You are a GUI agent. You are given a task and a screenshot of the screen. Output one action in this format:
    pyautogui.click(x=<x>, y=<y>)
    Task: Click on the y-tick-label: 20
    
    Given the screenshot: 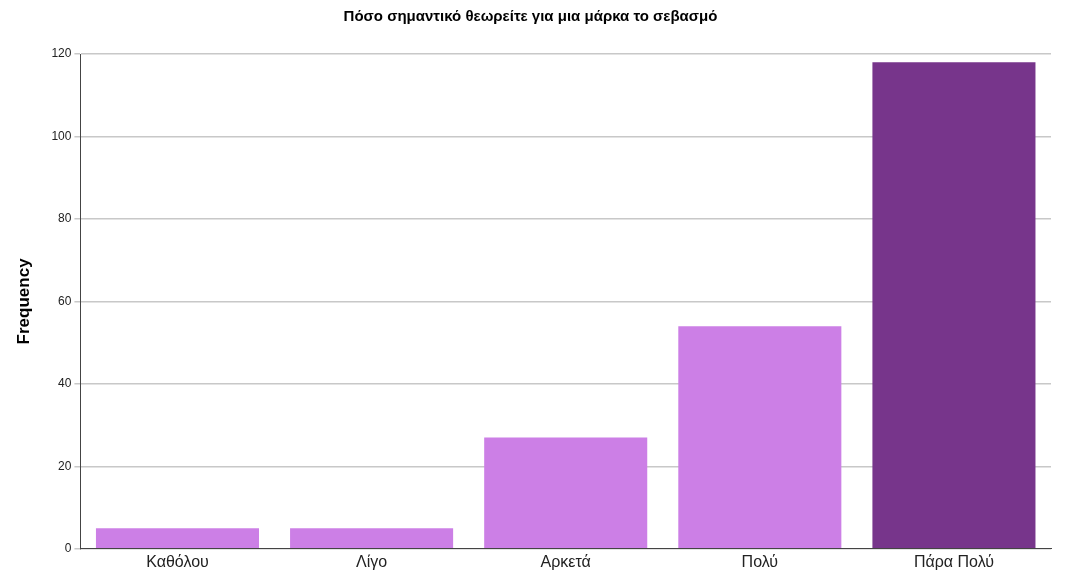 What is the action you would take?
    pyautogui.click(x=65, y=465)
    